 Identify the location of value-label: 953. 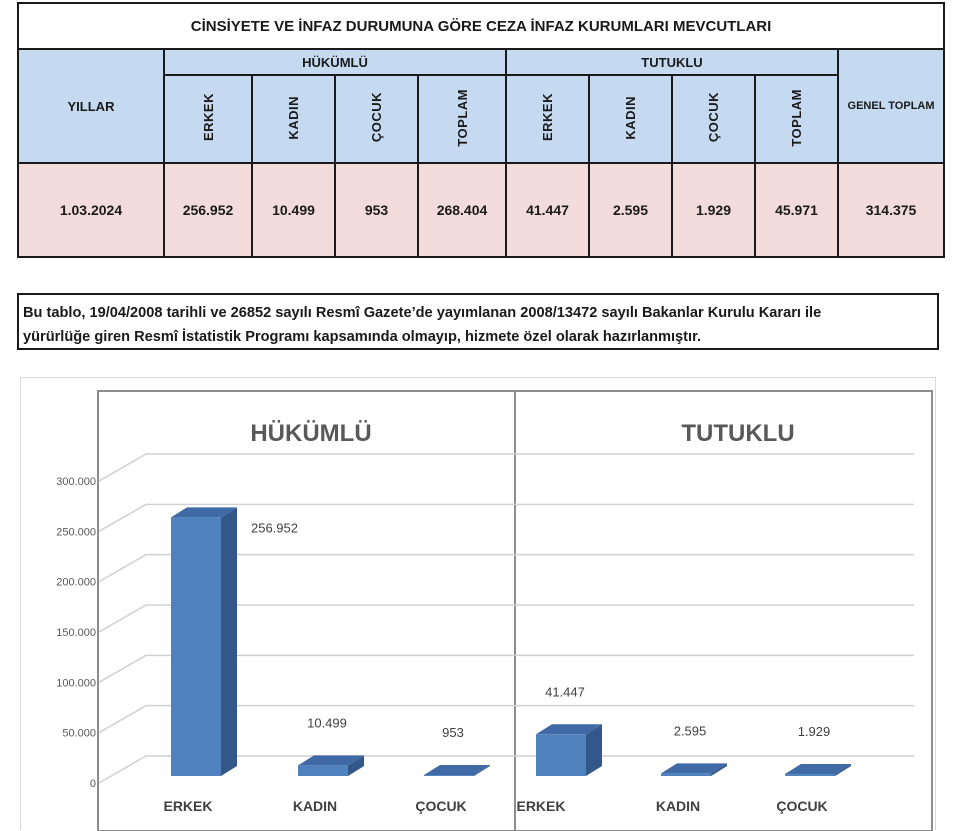
(453, 732).